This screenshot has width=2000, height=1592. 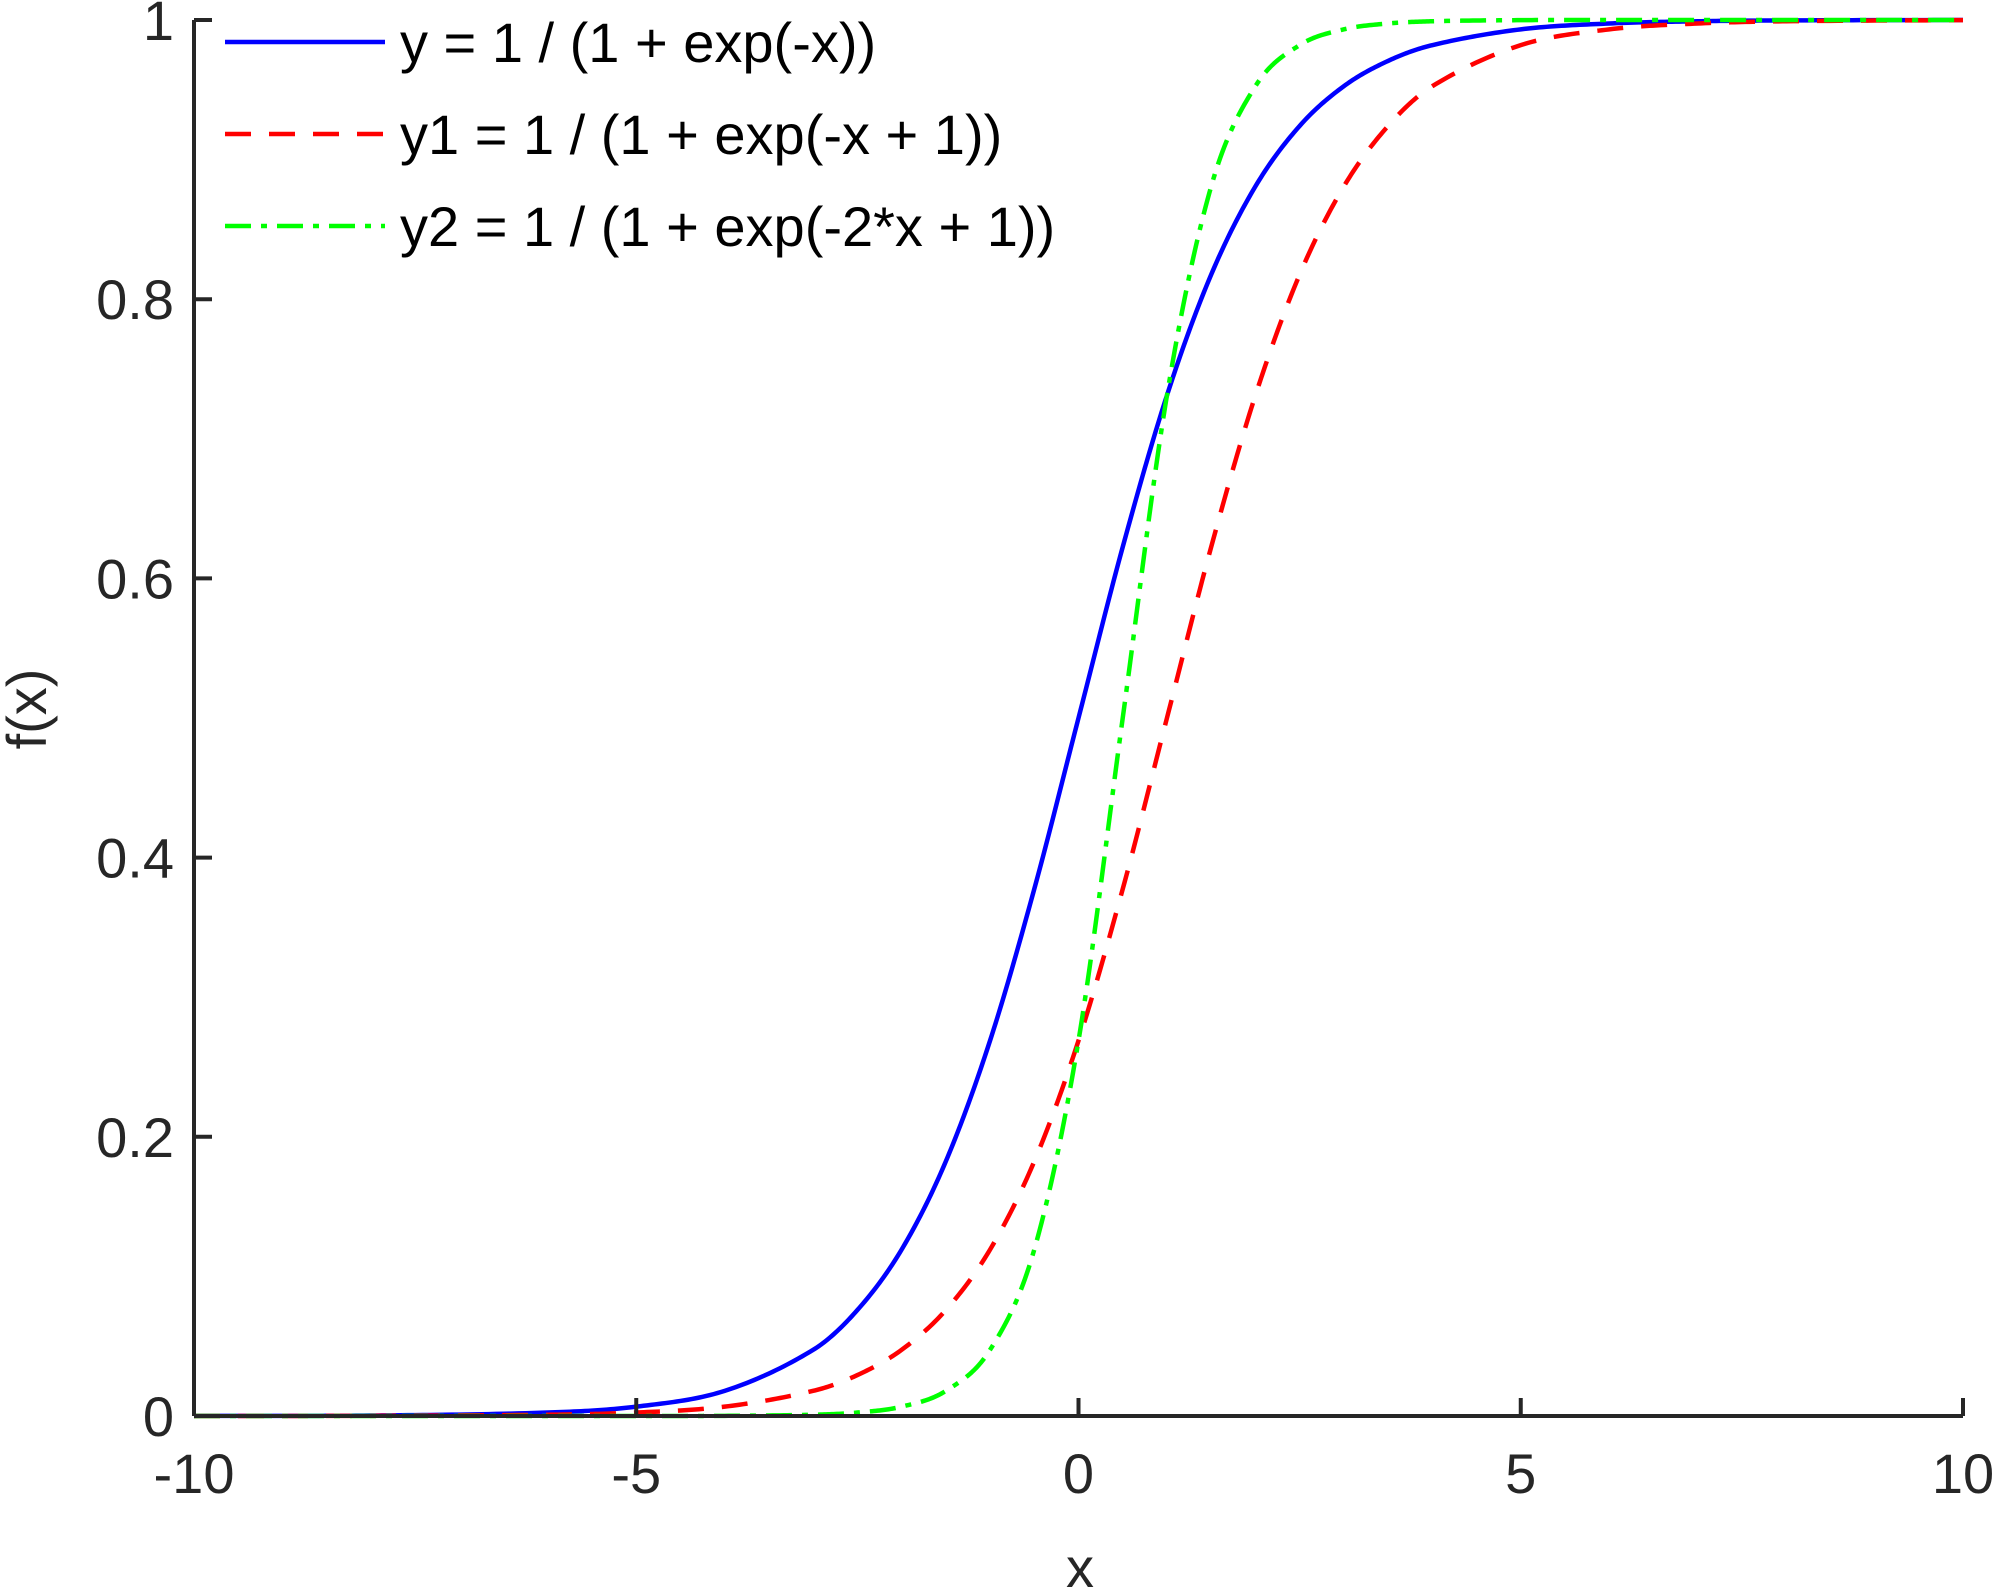 I want to click on x-tick-label: 10, so click(x=1963, y=1473).